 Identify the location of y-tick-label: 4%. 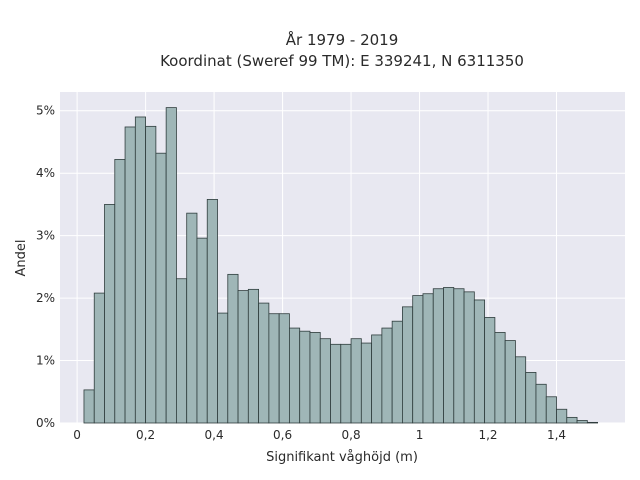
(45, 173).